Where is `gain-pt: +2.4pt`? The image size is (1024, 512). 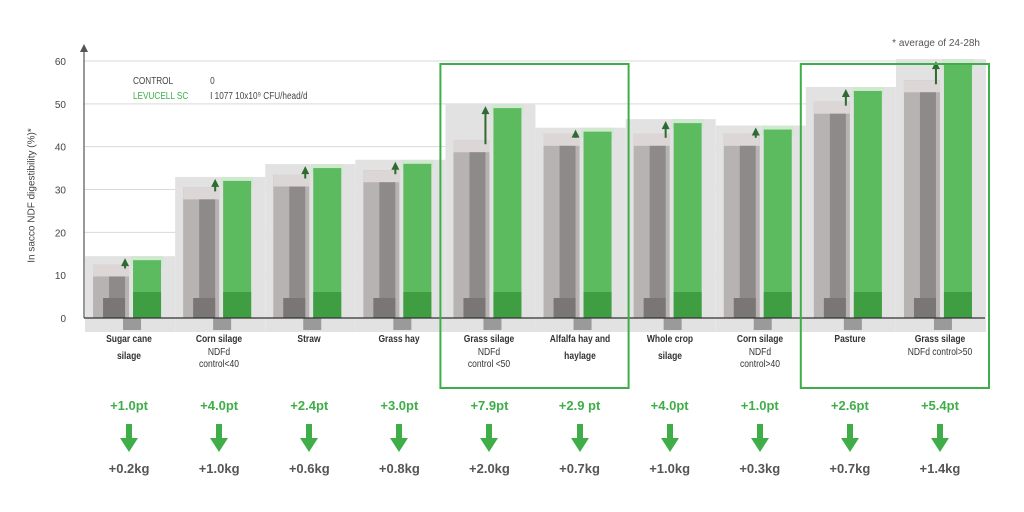 gain-pt: +2.4pt is located at coordinates (309, 405).